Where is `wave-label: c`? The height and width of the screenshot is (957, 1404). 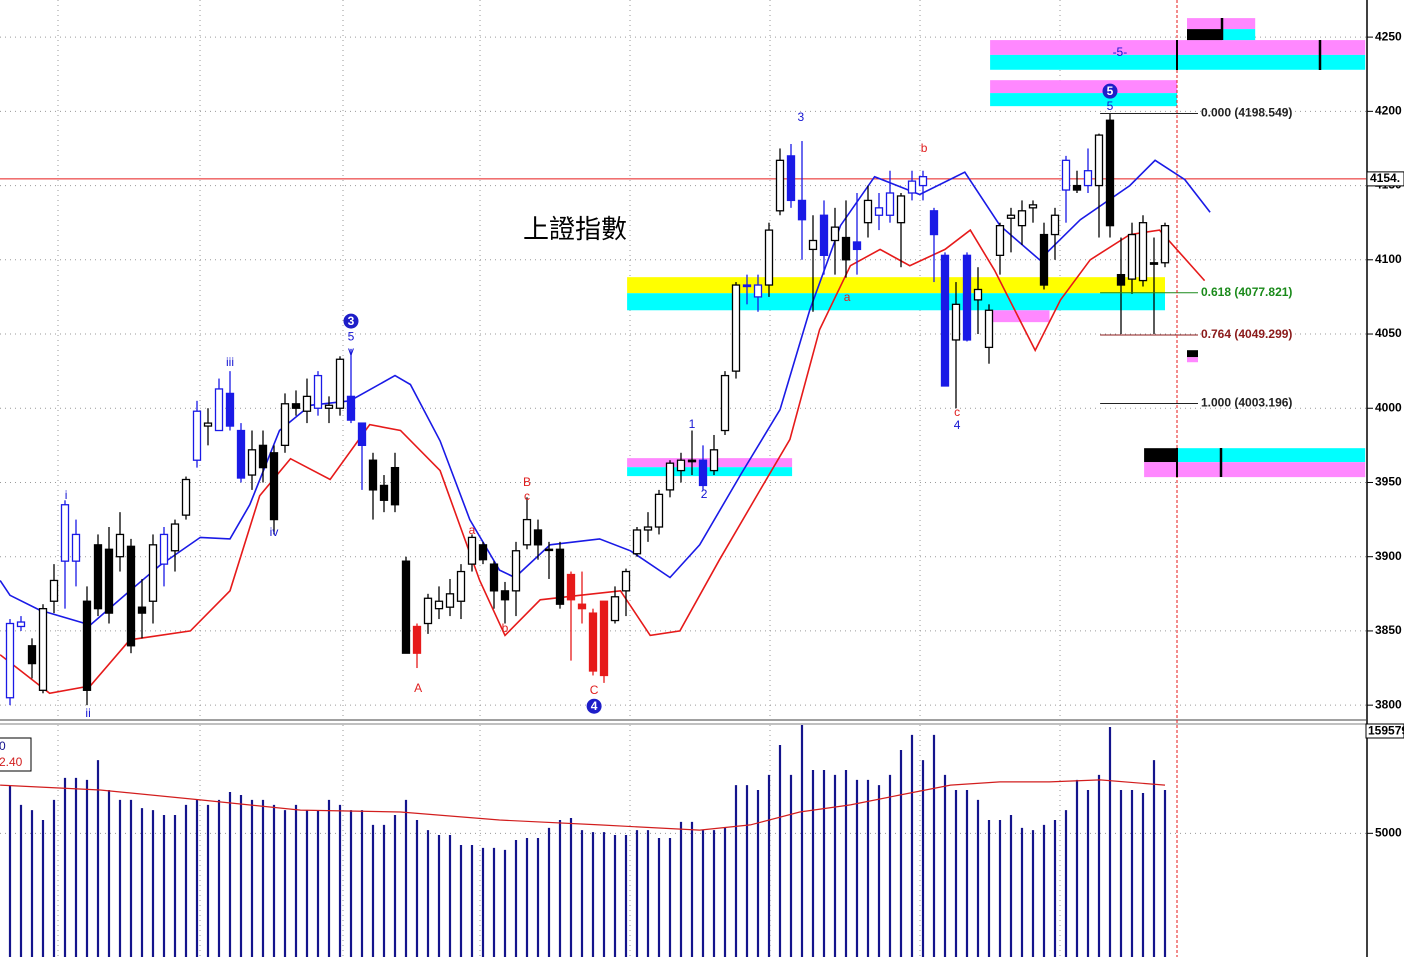 wave-label: c is located at coordinates (527, 496).